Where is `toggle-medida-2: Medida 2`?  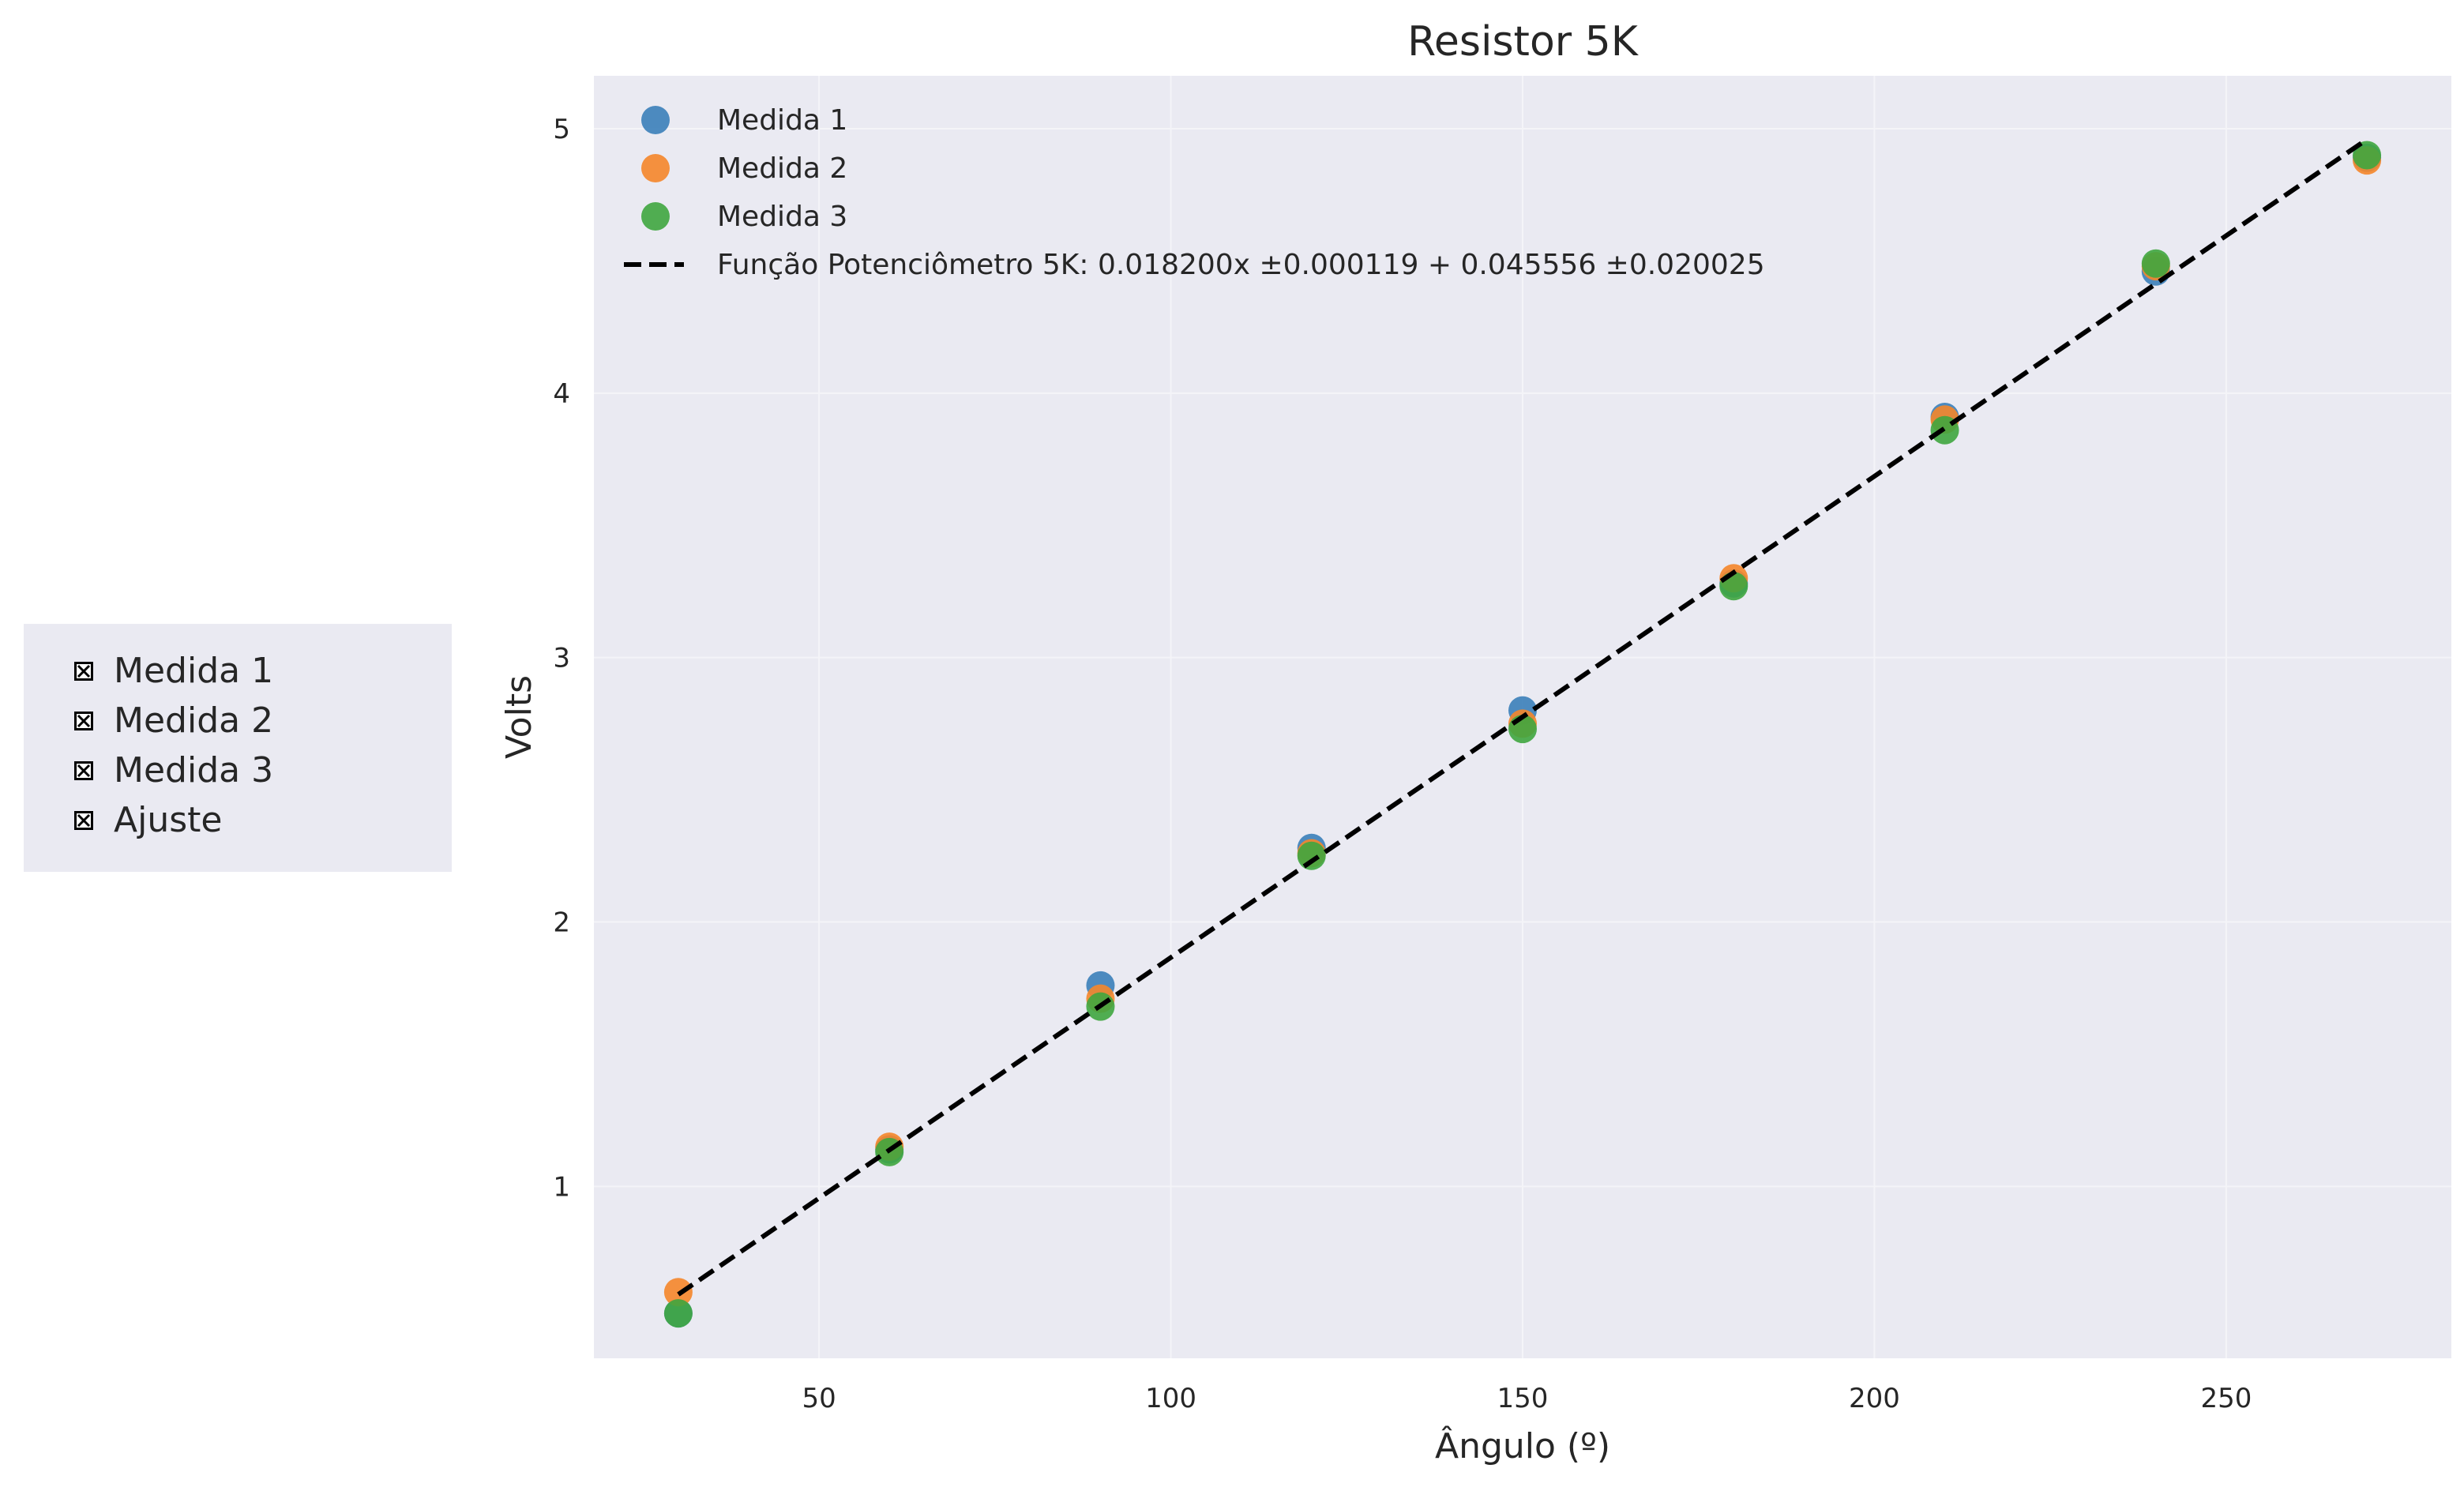 toggle-medida-2: Medida 2 is located at coordinates (238, 720).